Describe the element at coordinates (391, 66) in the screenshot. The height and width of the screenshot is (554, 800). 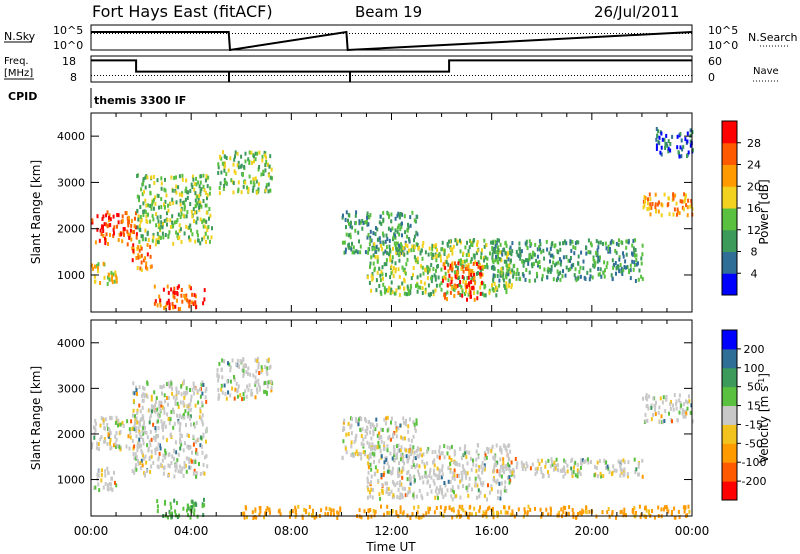
I see `frequency-line` at that location.